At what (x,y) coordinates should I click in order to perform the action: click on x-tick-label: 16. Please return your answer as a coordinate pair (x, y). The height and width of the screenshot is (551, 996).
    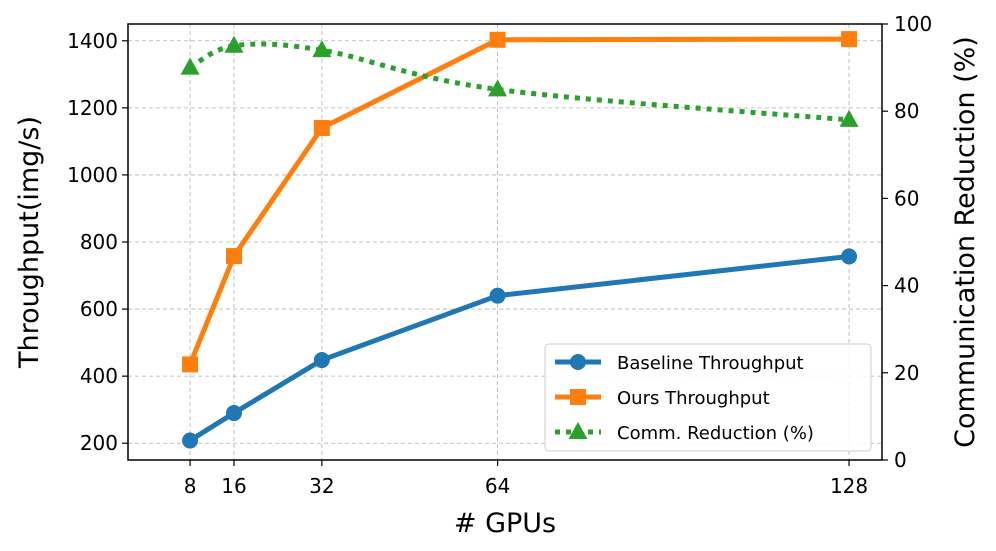
    Looking at the image, I should click on (233, 486).